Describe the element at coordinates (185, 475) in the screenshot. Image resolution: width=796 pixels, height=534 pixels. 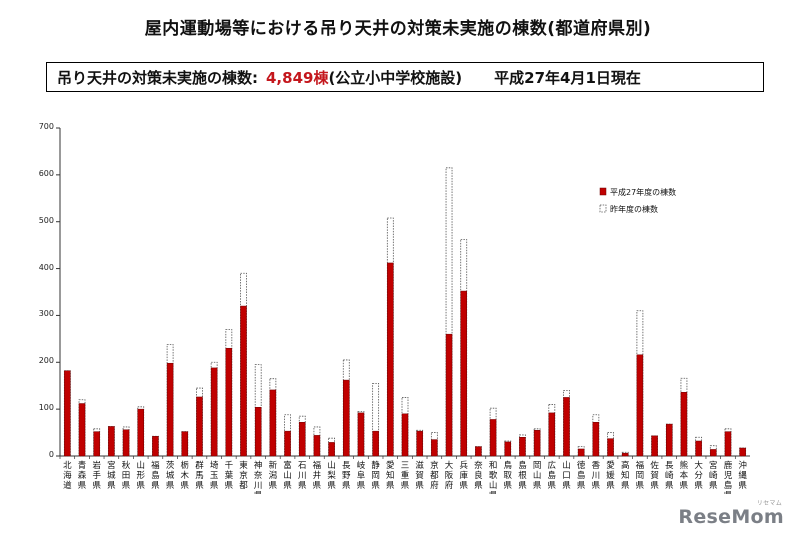
I see `x-tick-label: 木` at that location.